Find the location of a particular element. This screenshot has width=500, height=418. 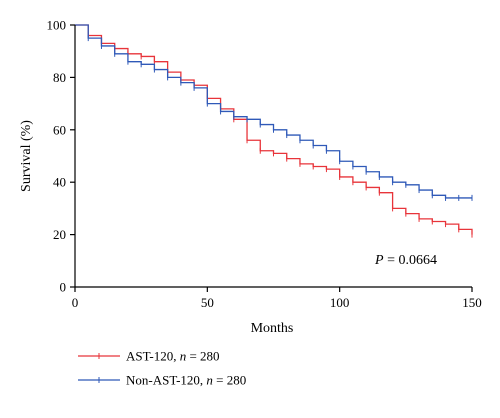

legend-label: Non-AST-120, n = 280 is located at coordinates (186, 380).